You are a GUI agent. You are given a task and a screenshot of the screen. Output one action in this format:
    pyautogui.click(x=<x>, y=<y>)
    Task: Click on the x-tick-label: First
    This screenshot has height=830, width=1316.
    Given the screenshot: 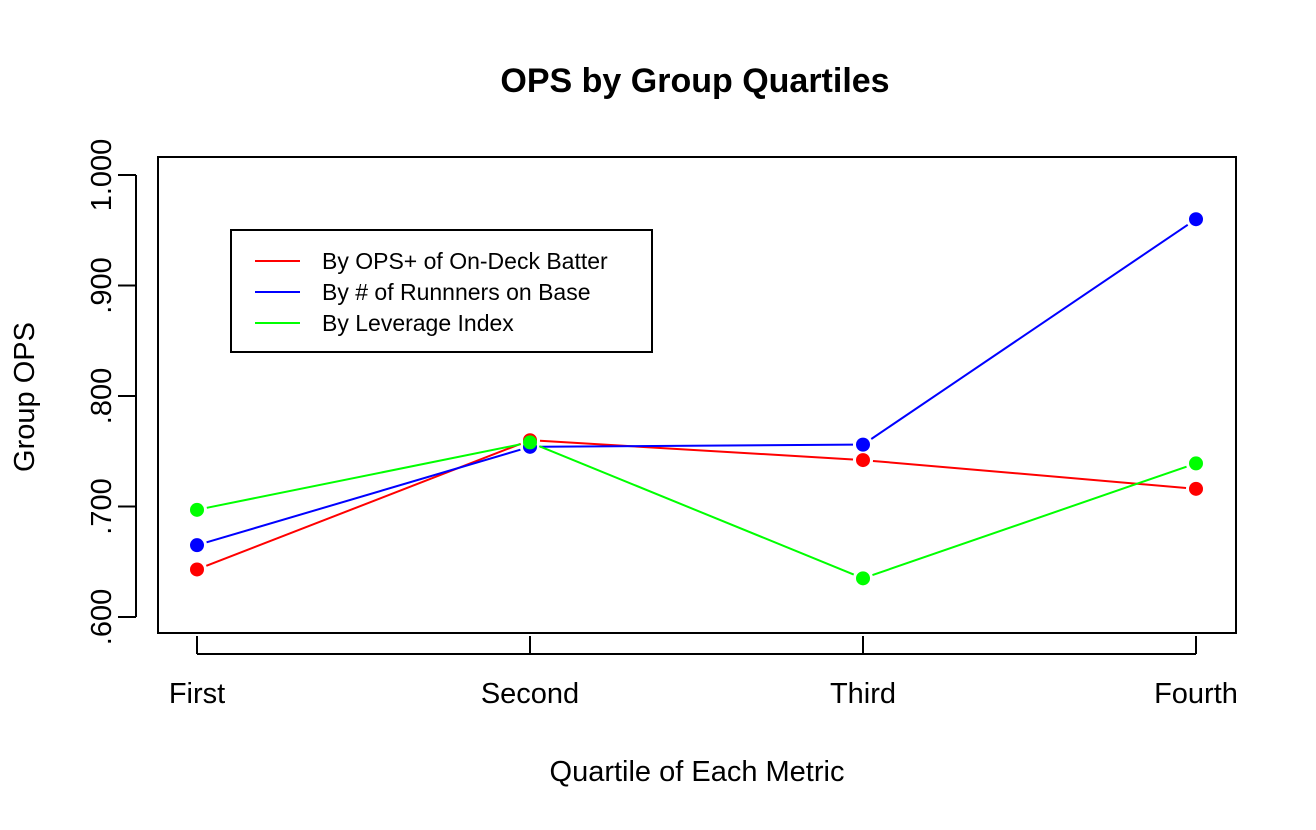 What is the action you would take?
    pyautogui.click(x=197, y=694)
    